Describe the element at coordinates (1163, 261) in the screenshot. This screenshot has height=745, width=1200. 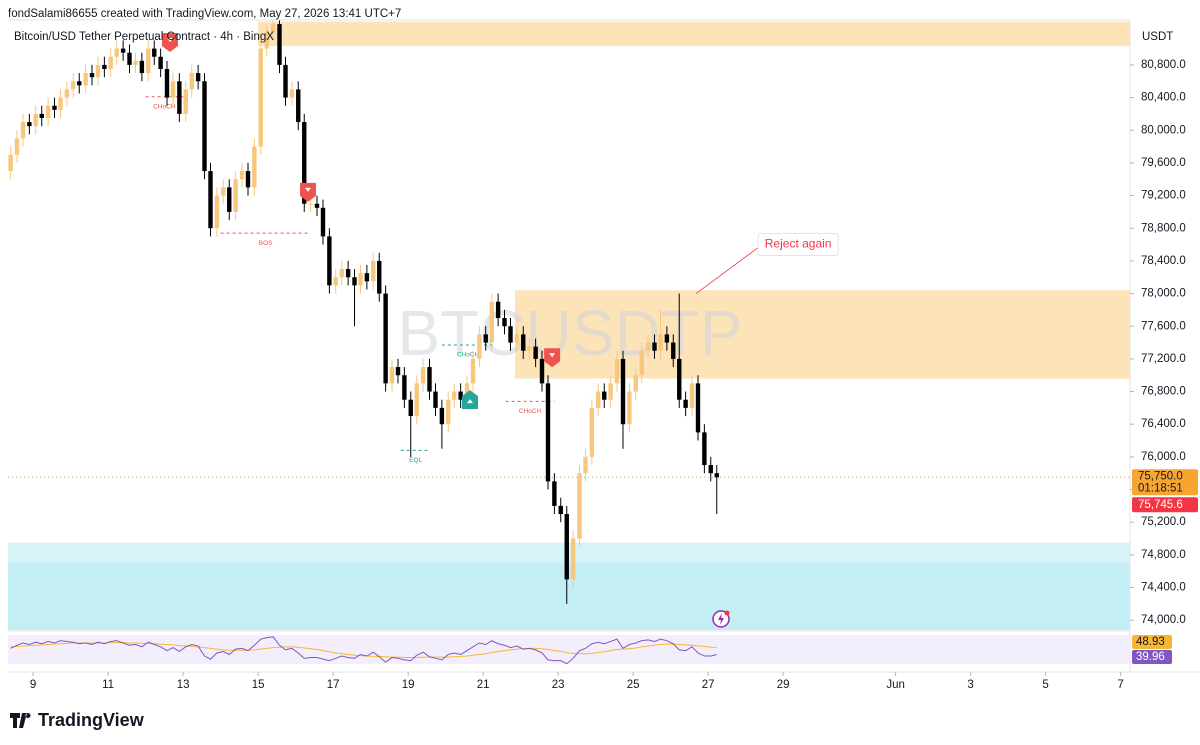
I see `y-tick-label: 78,400.0` at that location.